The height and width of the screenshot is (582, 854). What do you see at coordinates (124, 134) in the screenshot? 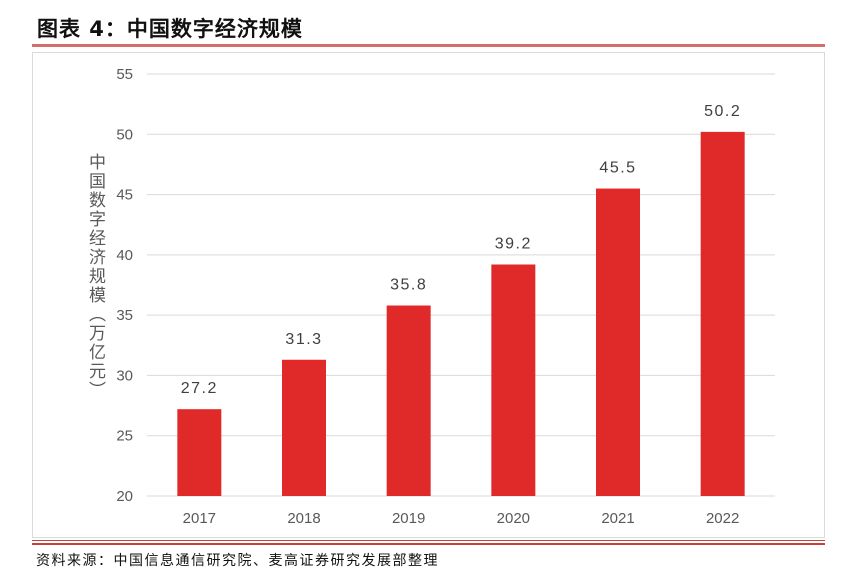
I see `y-tick-label-50: 50` at bounding box center [124, 134].